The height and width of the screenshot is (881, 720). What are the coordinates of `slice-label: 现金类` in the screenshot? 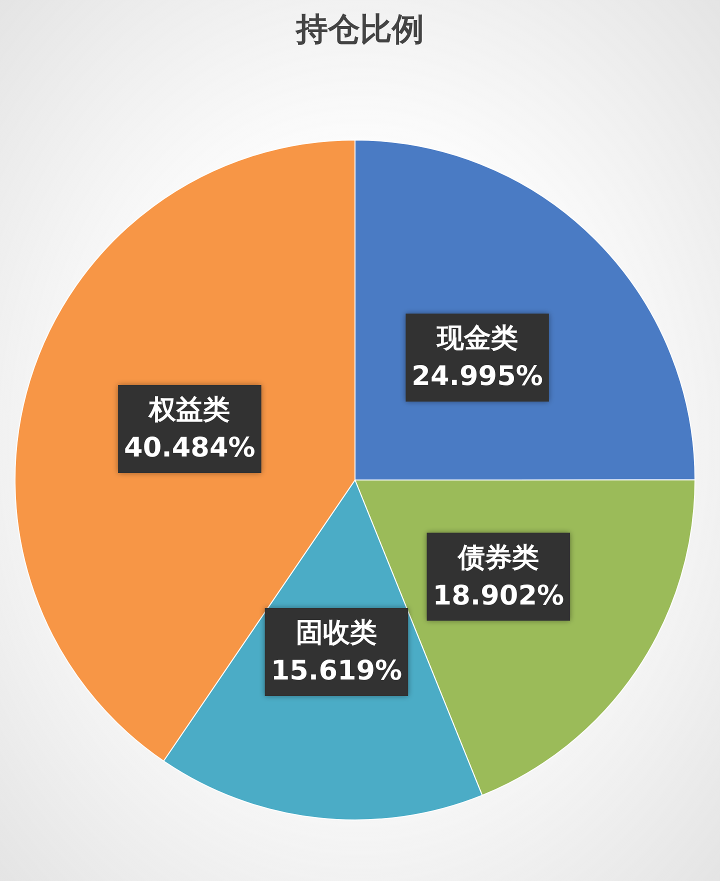 It's located at (477, 338).